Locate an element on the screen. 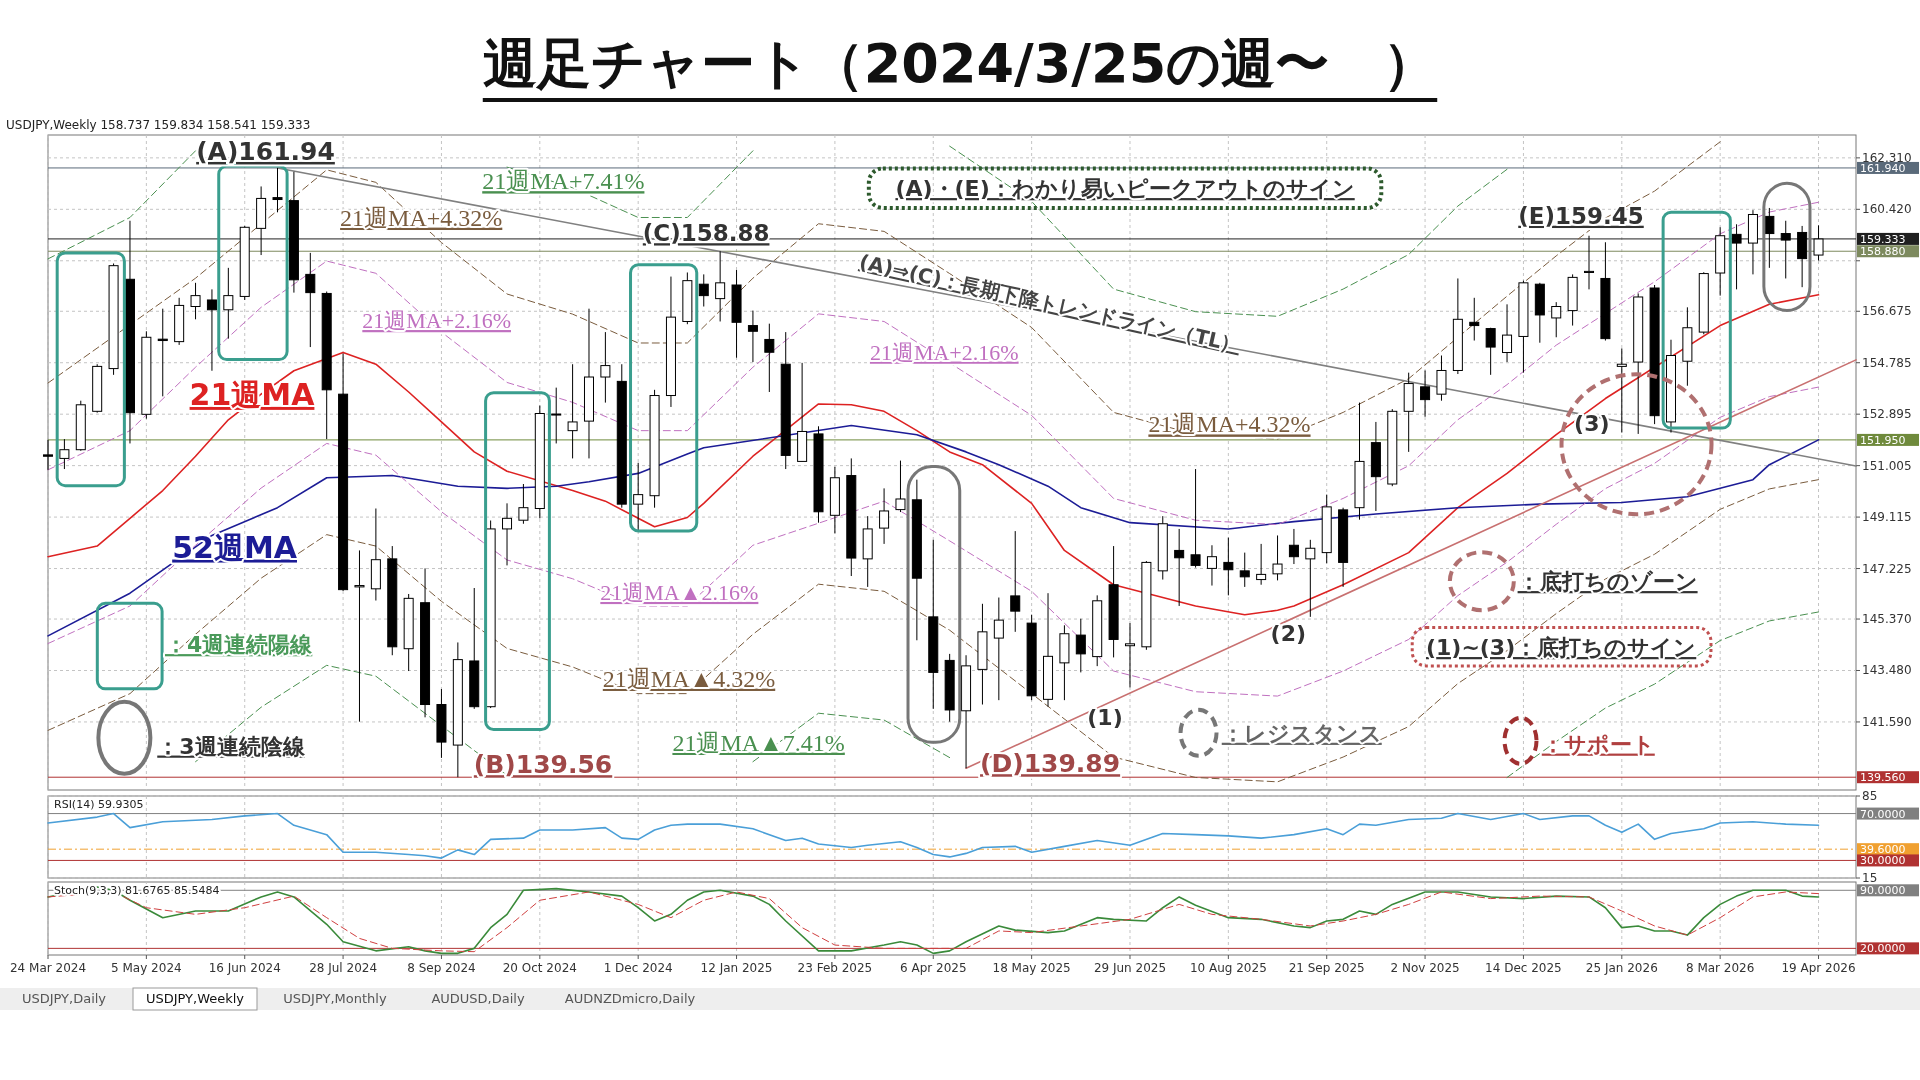 This screenshot has height=1080, width=1920. x-tick-label: 25 Jan 2026 is located at coordinates (1621, 968).